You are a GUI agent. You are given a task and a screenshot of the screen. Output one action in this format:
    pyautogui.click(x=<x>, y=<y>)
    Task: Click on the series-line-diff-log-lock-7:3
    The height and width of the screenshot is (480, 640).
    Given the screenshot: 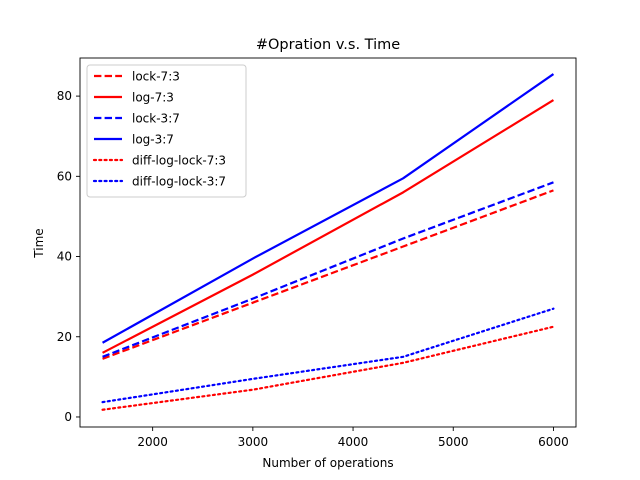 What is the action you would take?
    pyautogui.click(x=328, y=368)
    